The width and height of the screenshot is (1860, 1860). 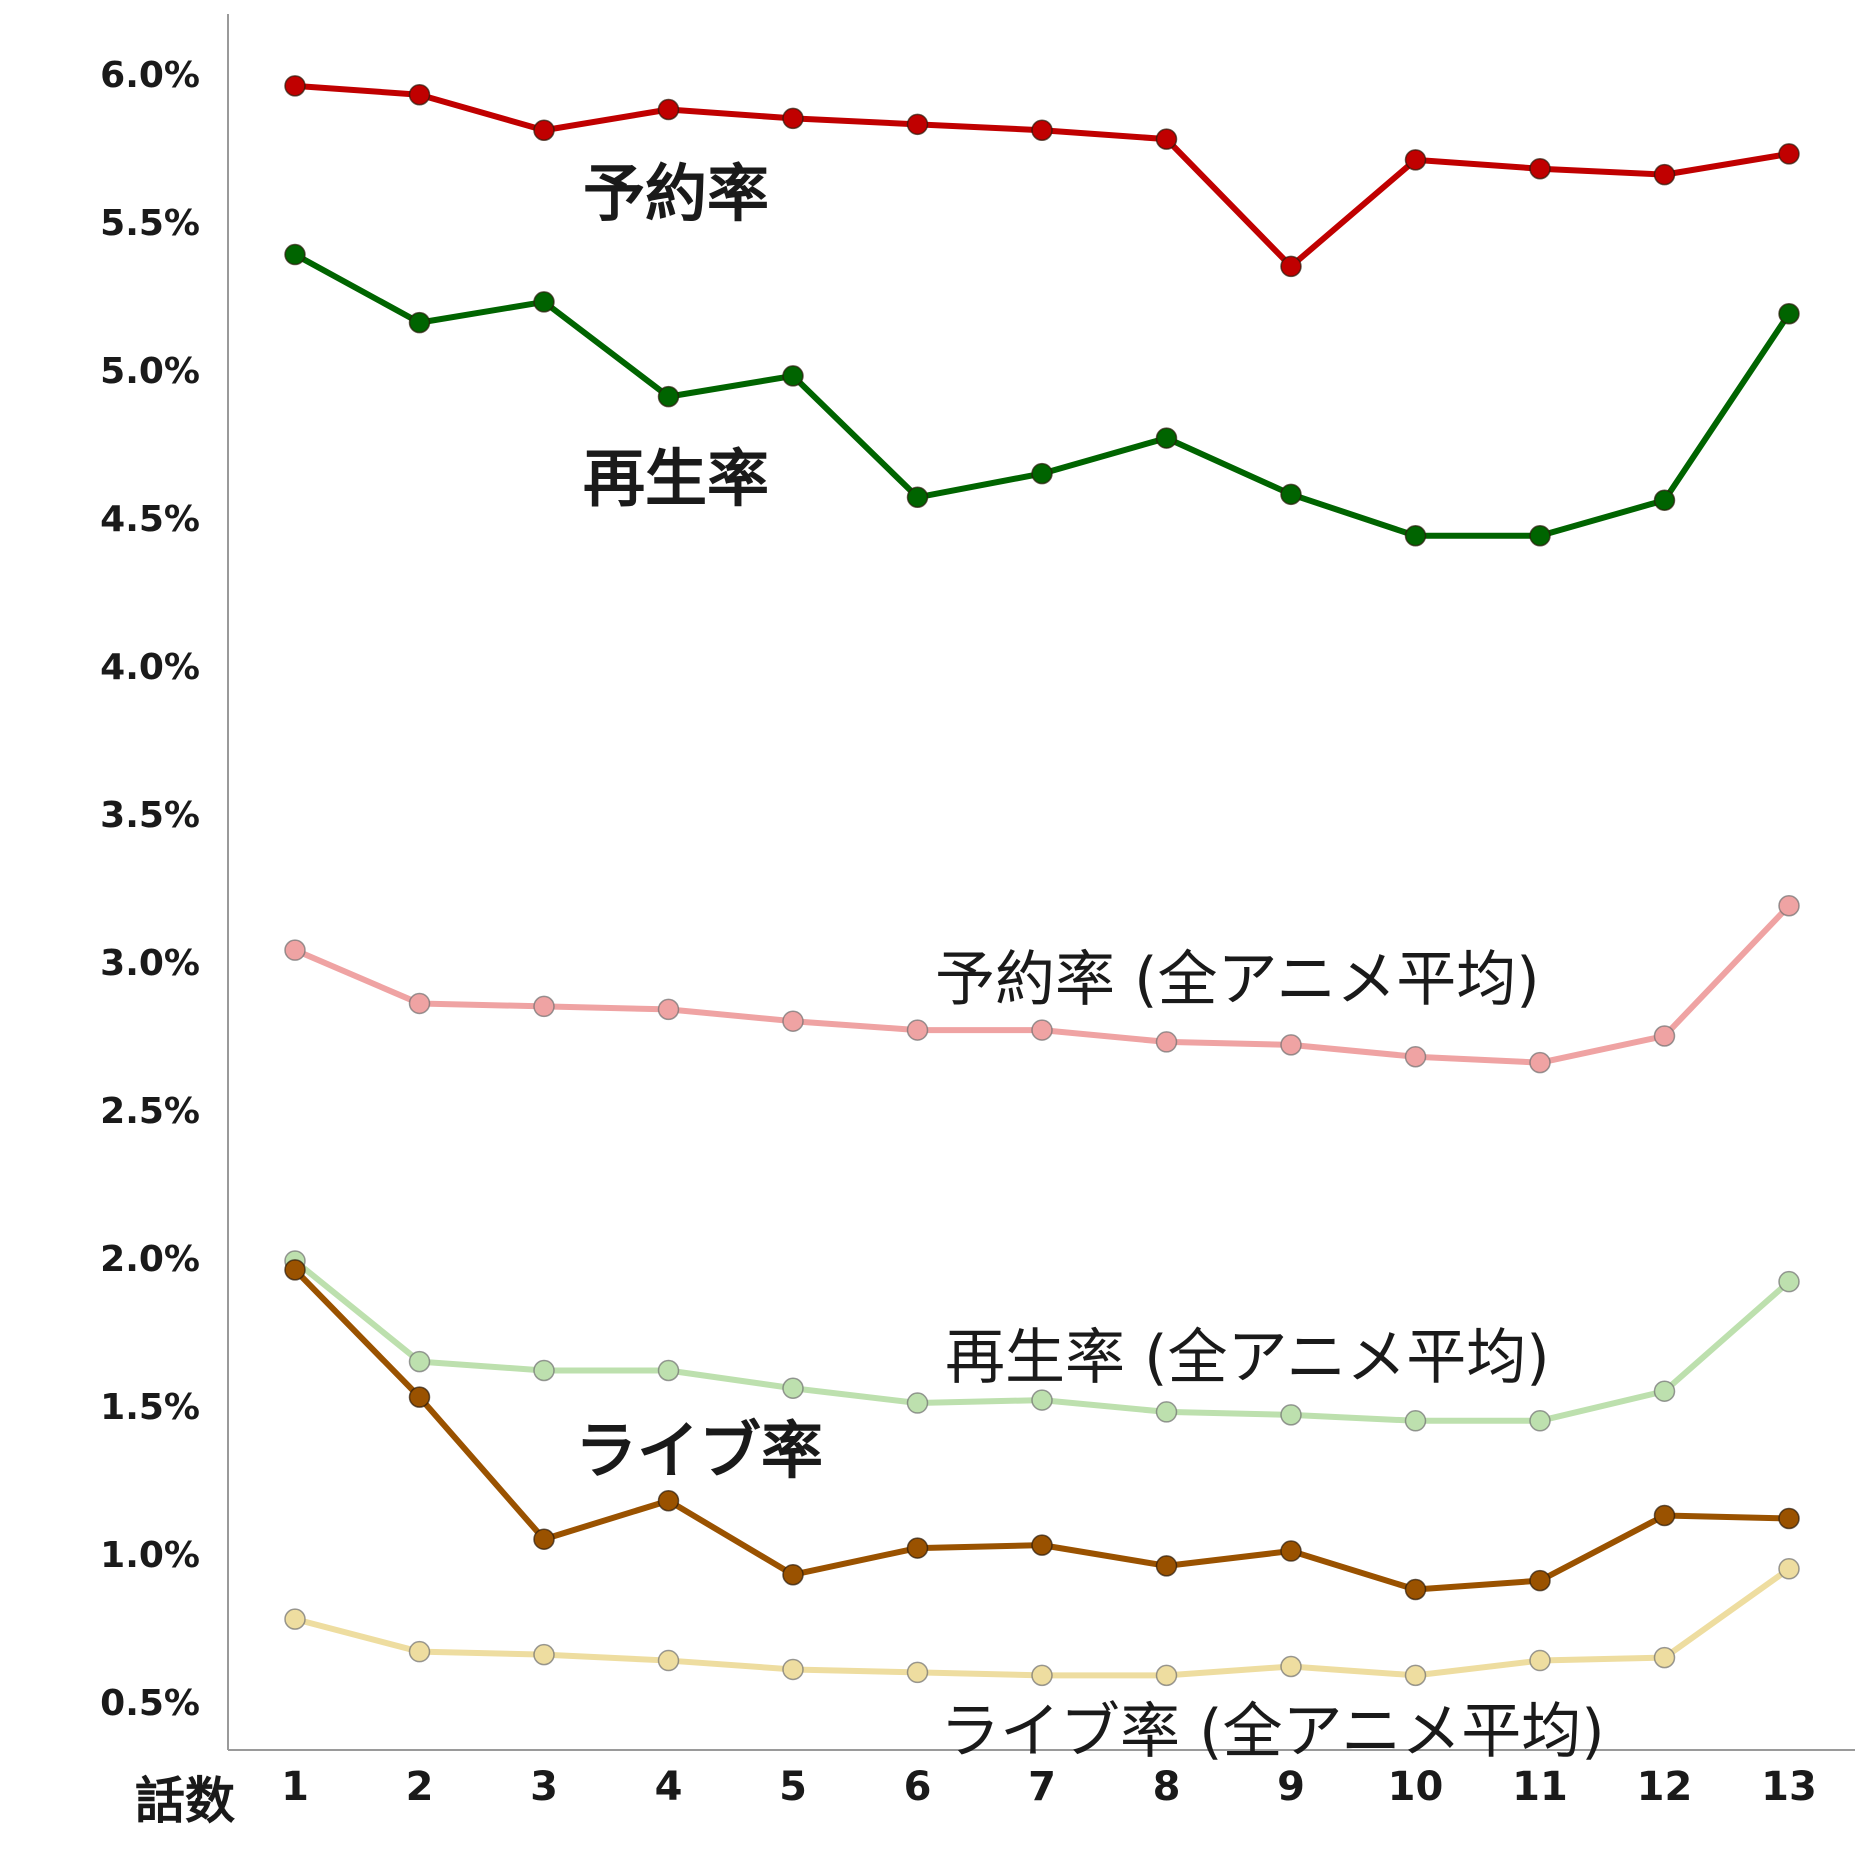 What do you see at coordinates (1540, 1787) in the screenshot?
I see `x-tick-label: 11` at bounding box center [1540, 1787].